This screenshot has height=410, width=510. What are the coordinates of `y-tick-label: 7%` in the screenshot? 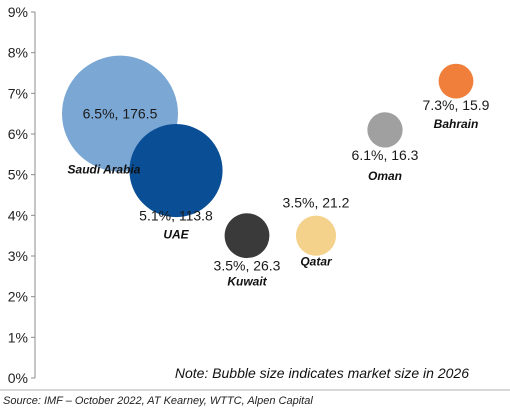 It's located at (18, 93).